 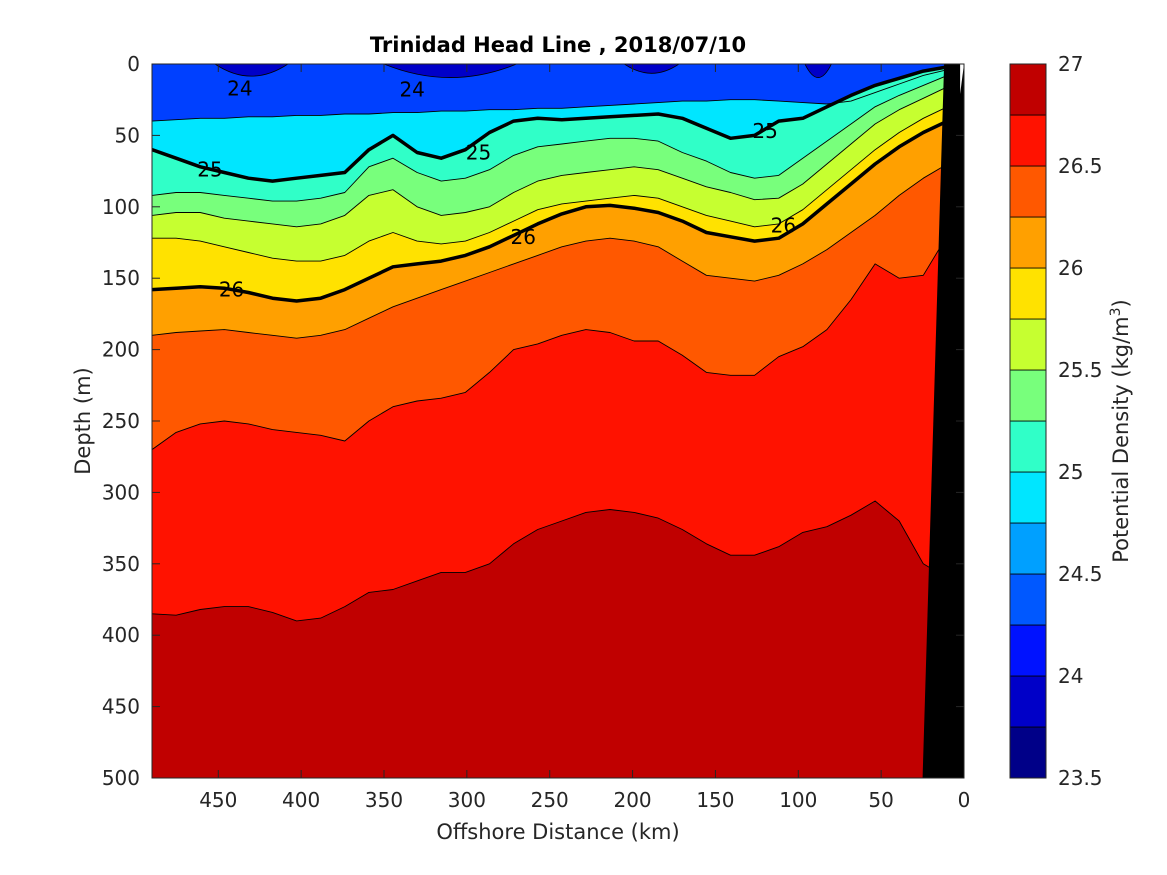 What do you see at coordinates (715, 800) in the screenshot?
I see `x-tick-label: 150` at bounding box center [715, 800].